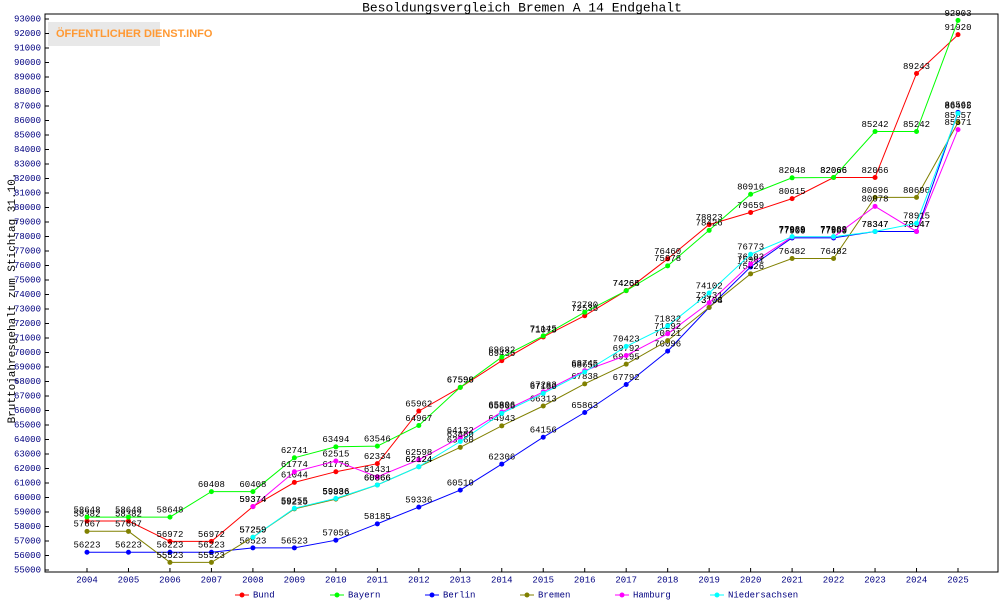 Image resolution: width=1000 pixels, height=600 pixels. Describe the element at coordinates (335, 440) in the screenshot. I see `data-label: 63494` at that location.